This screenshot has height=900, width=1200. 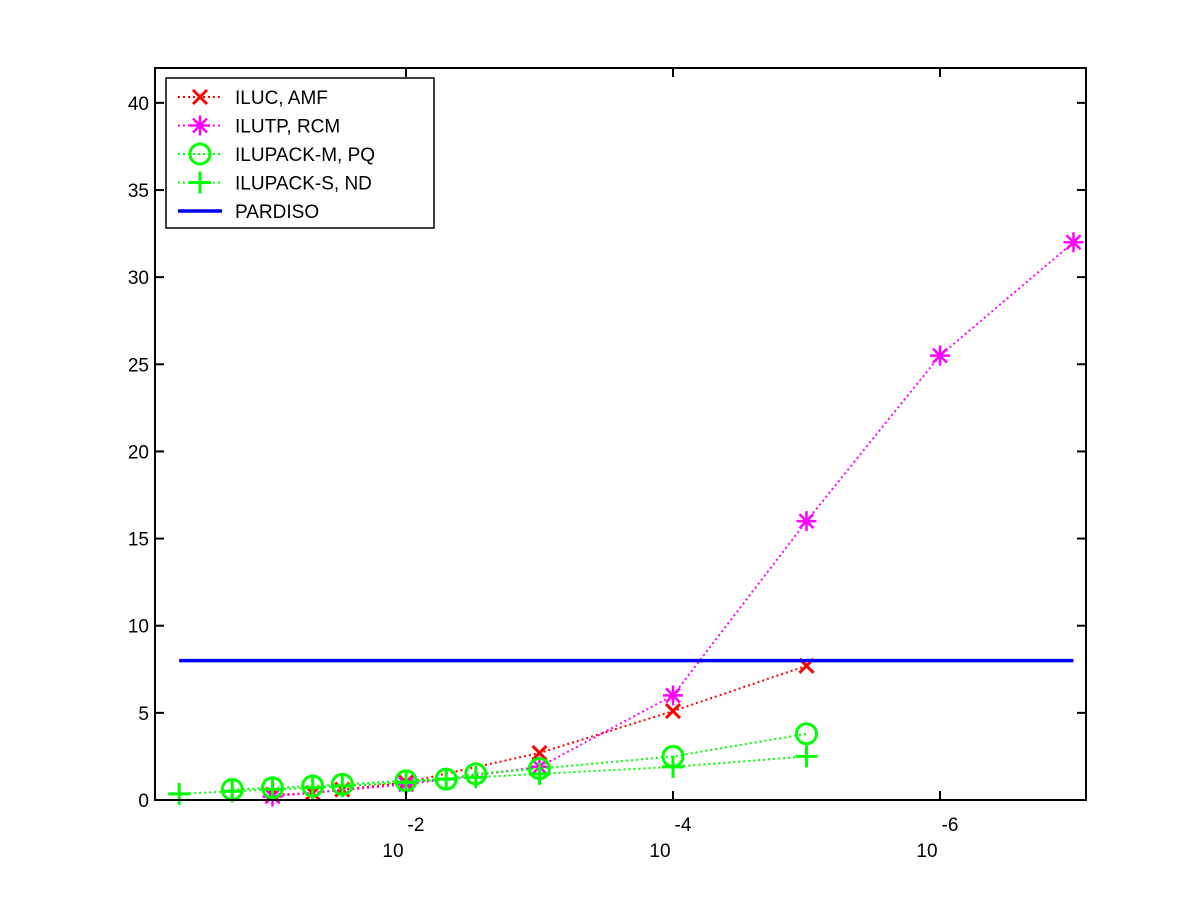 I want to click on legend-marker-iluc-amf, so click(x=200, y=97).